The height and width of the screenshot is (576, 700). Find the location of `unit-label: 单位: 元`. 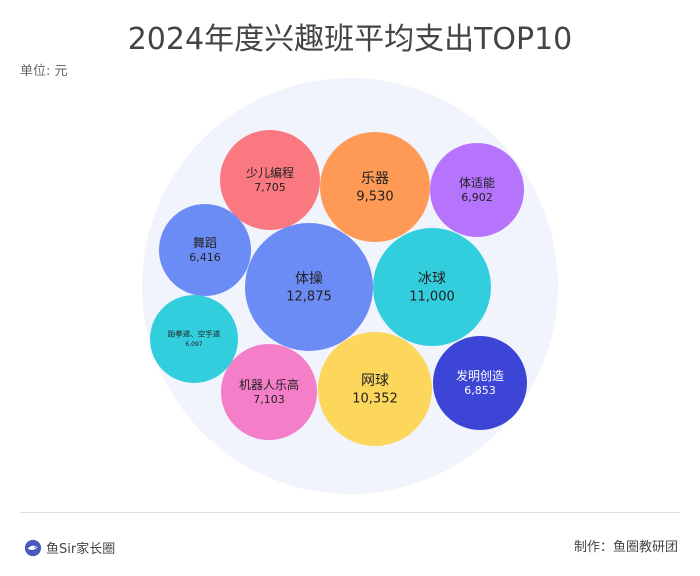

unit-label: 单位: 元 is located at coordinates (44, 71).